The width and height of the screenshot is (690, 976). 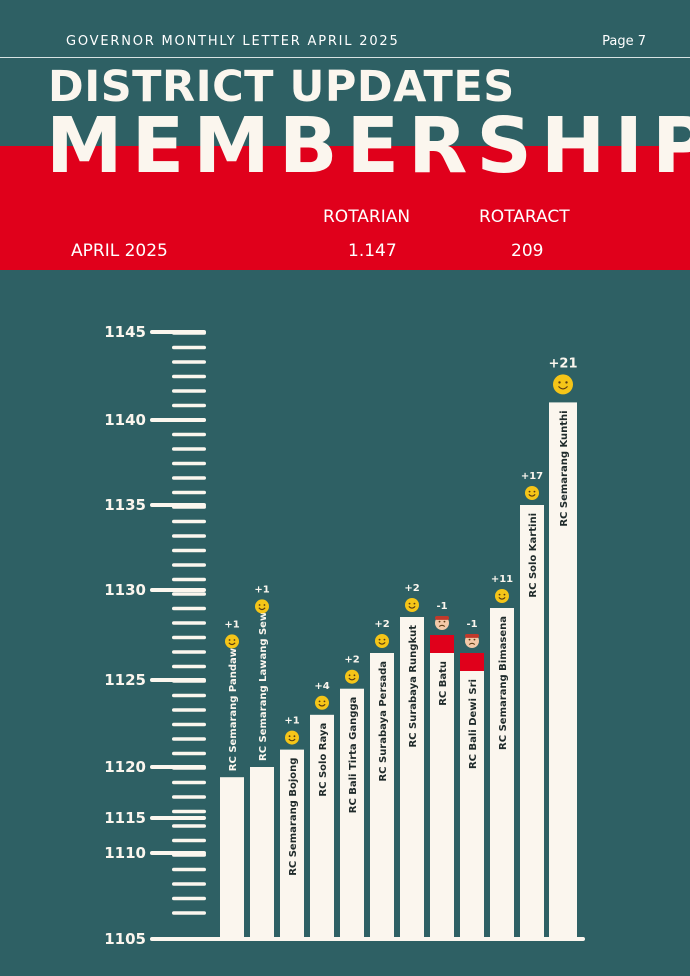 What do you see at coordinates (527, 251) in the screenshot?
I see `rotaract-value: 209` at bounding box center [527, 251].